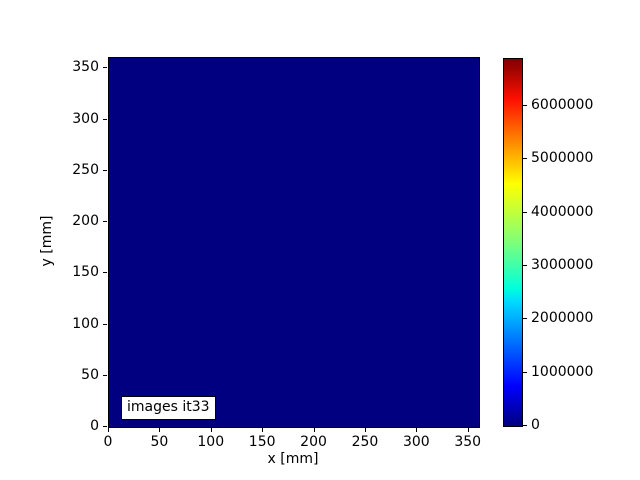 The image size is (640, 480). What do you see at coordinates (562, 264) in the screenshot?
I see `colorbar-tick-label: 3000000` at bounding box center [562, 264].